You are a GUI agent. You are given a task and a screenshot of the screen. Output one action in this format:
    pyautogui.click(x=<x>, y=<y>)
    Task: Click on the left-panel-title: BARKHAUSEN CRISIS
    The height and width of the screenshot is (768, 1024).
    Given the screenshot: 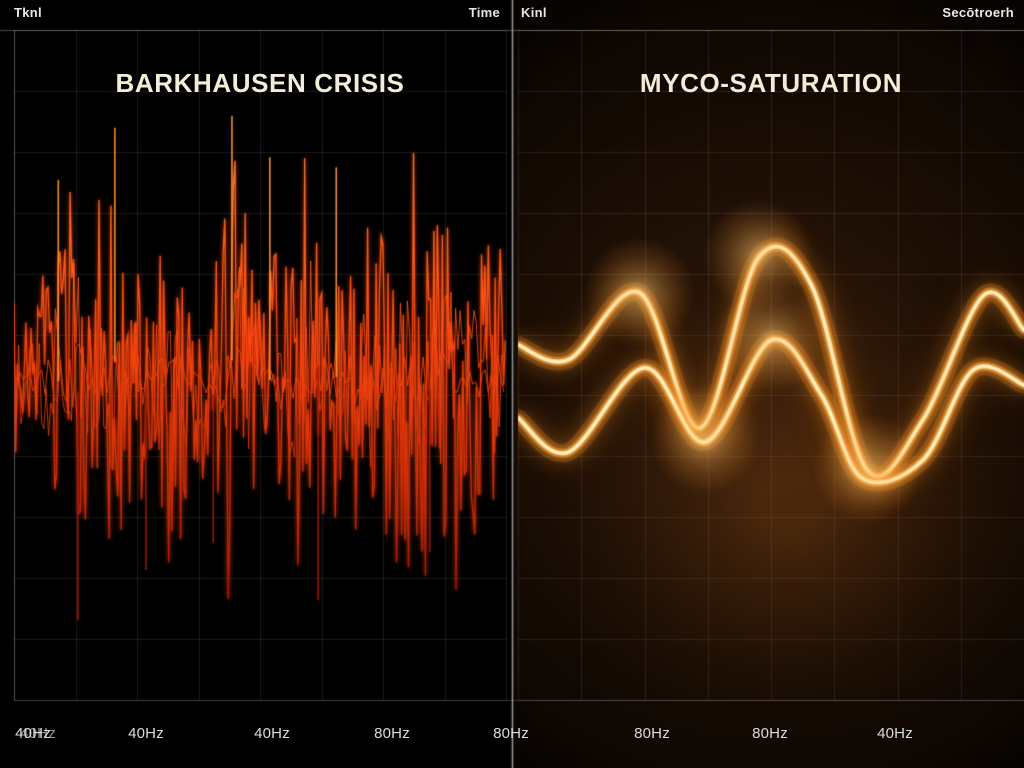 What is the action you would take?
    pyautogui.click(x=260, y=83)
    